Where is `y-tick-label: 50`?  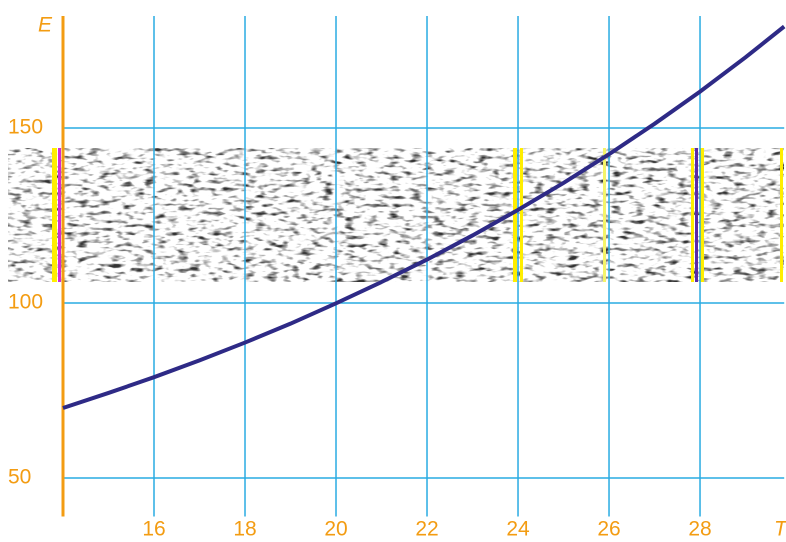 y-tick-label: 50 is located at coordinates (19, 477).